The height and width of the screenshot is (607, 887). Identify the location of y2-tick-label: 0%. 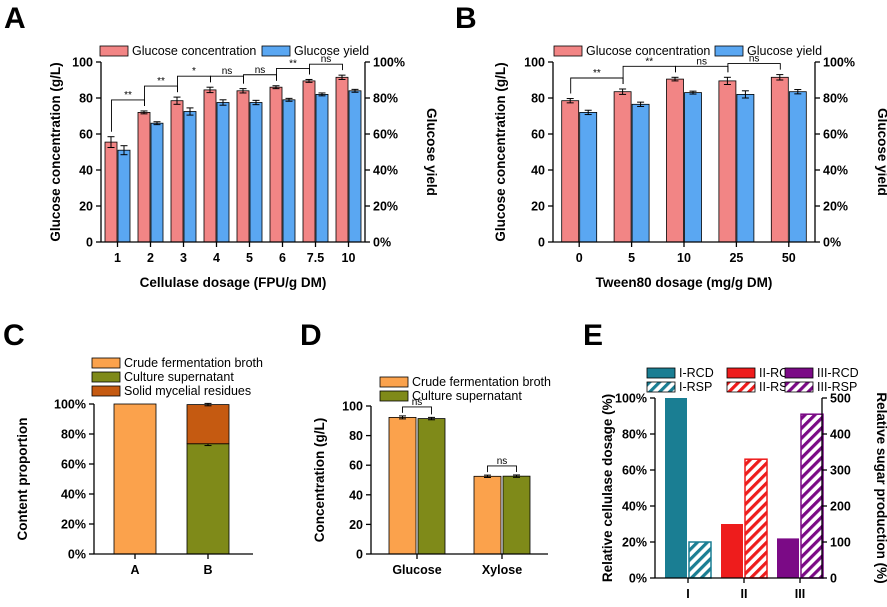
(832, 243).